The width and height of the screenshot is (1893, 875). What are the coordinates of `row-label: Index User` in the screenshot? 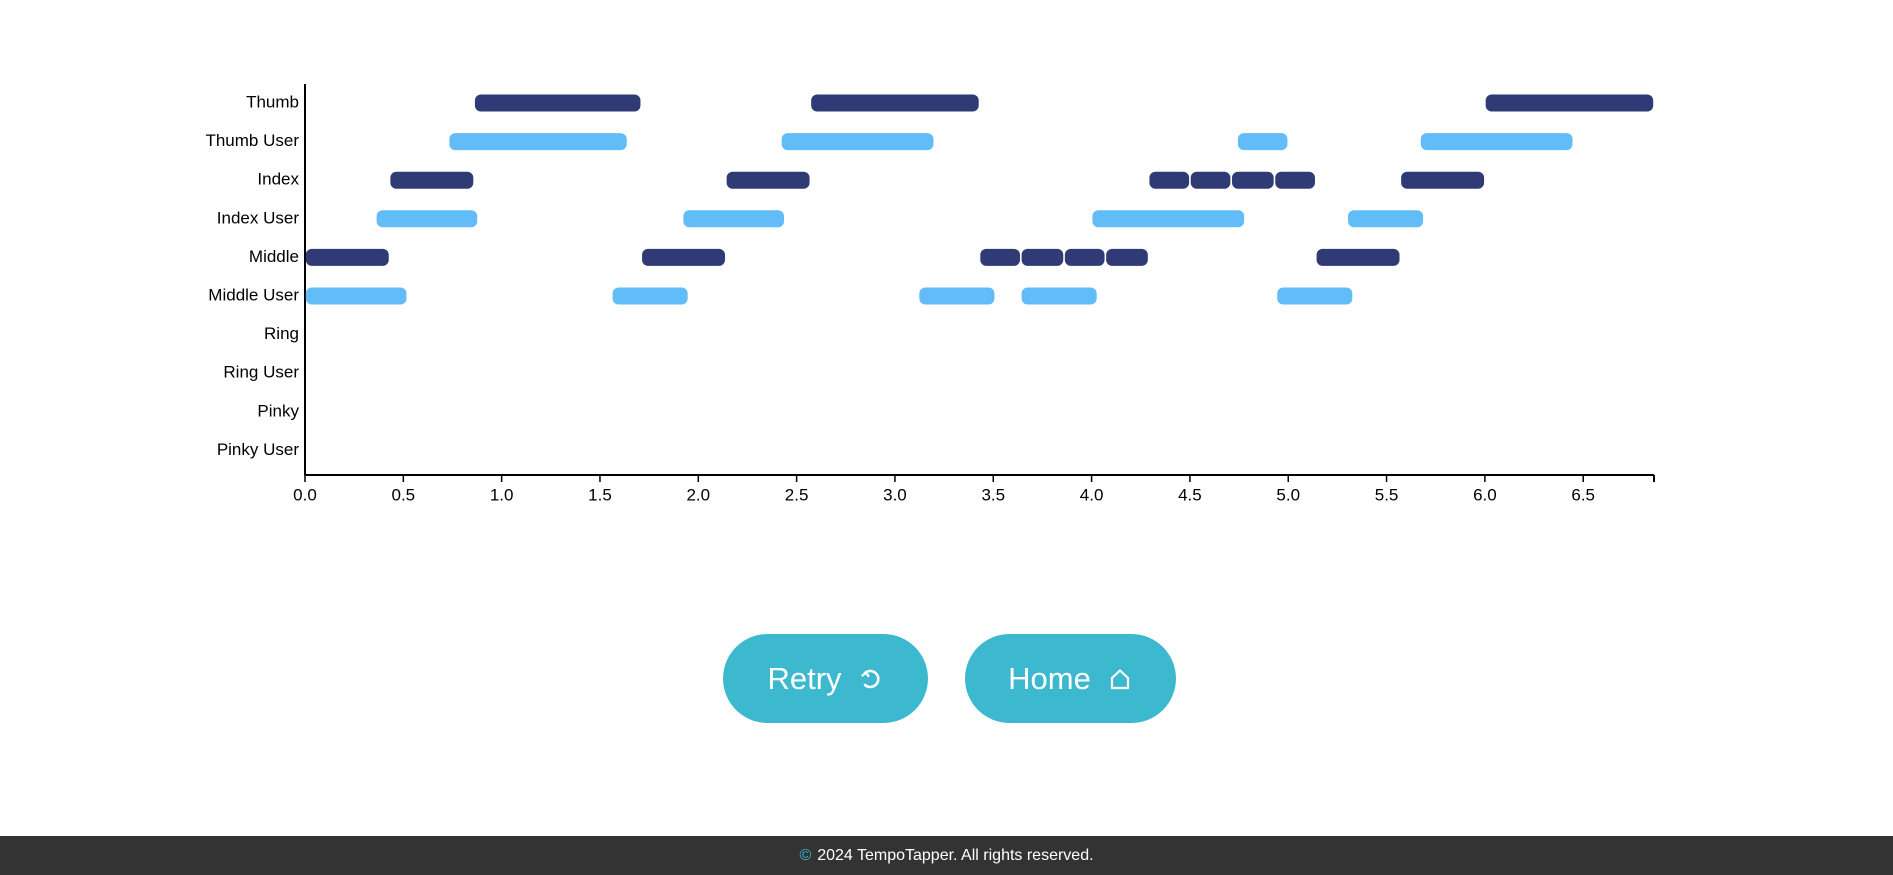 It's located at (258, 217).